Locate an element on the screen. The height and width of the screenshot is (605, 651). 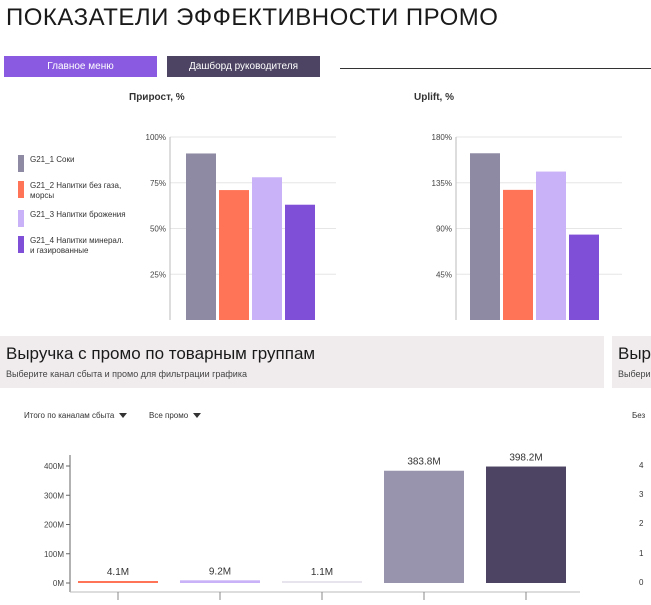
channel-filter-value: Итого по каналам сбыта is located at coordinates (69, 415).